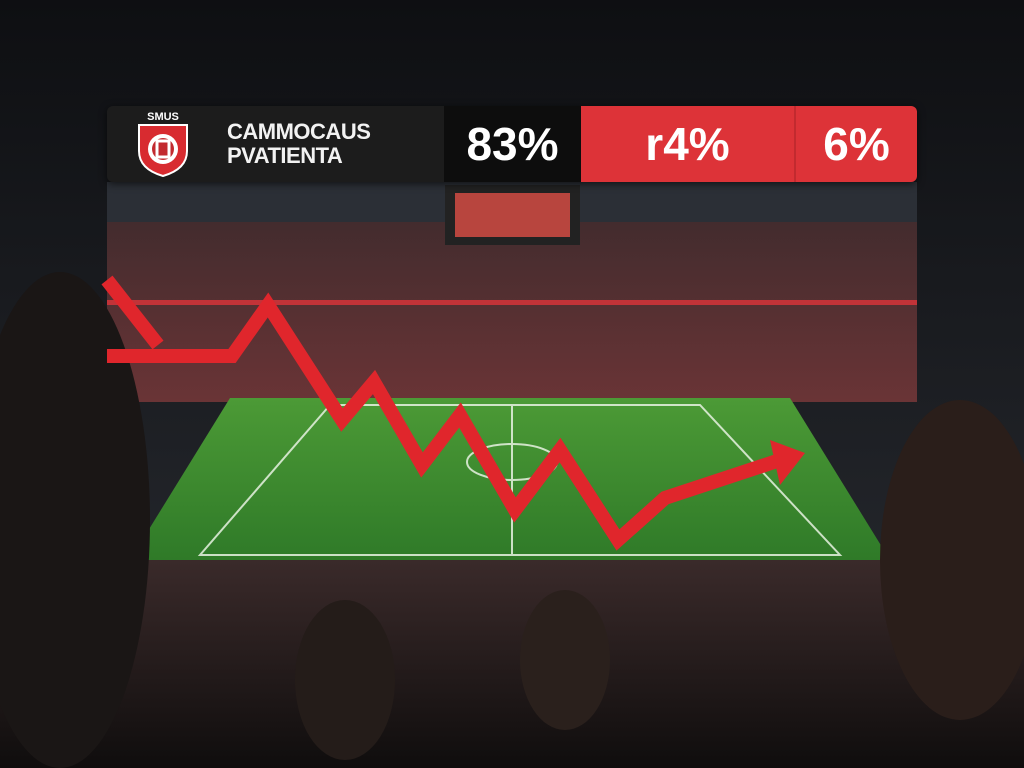 The image size is (1024, 768). What do you see at coordinates (512, 215) in the screenshot?
I see `jumbotron-screen` at bounding box center [512, 215].